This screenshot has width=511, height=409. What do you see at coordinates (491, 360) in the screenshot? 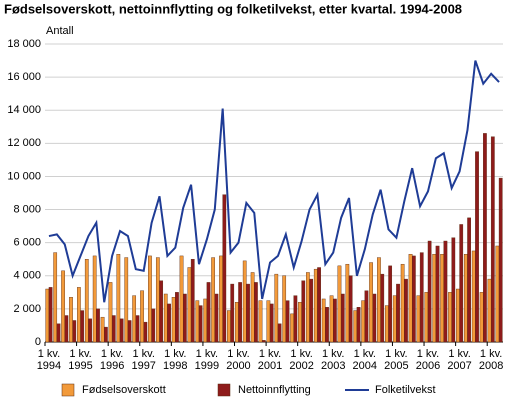
I see `x-tick-label: 1 kv. 2008` at bounding box center [491, 360].